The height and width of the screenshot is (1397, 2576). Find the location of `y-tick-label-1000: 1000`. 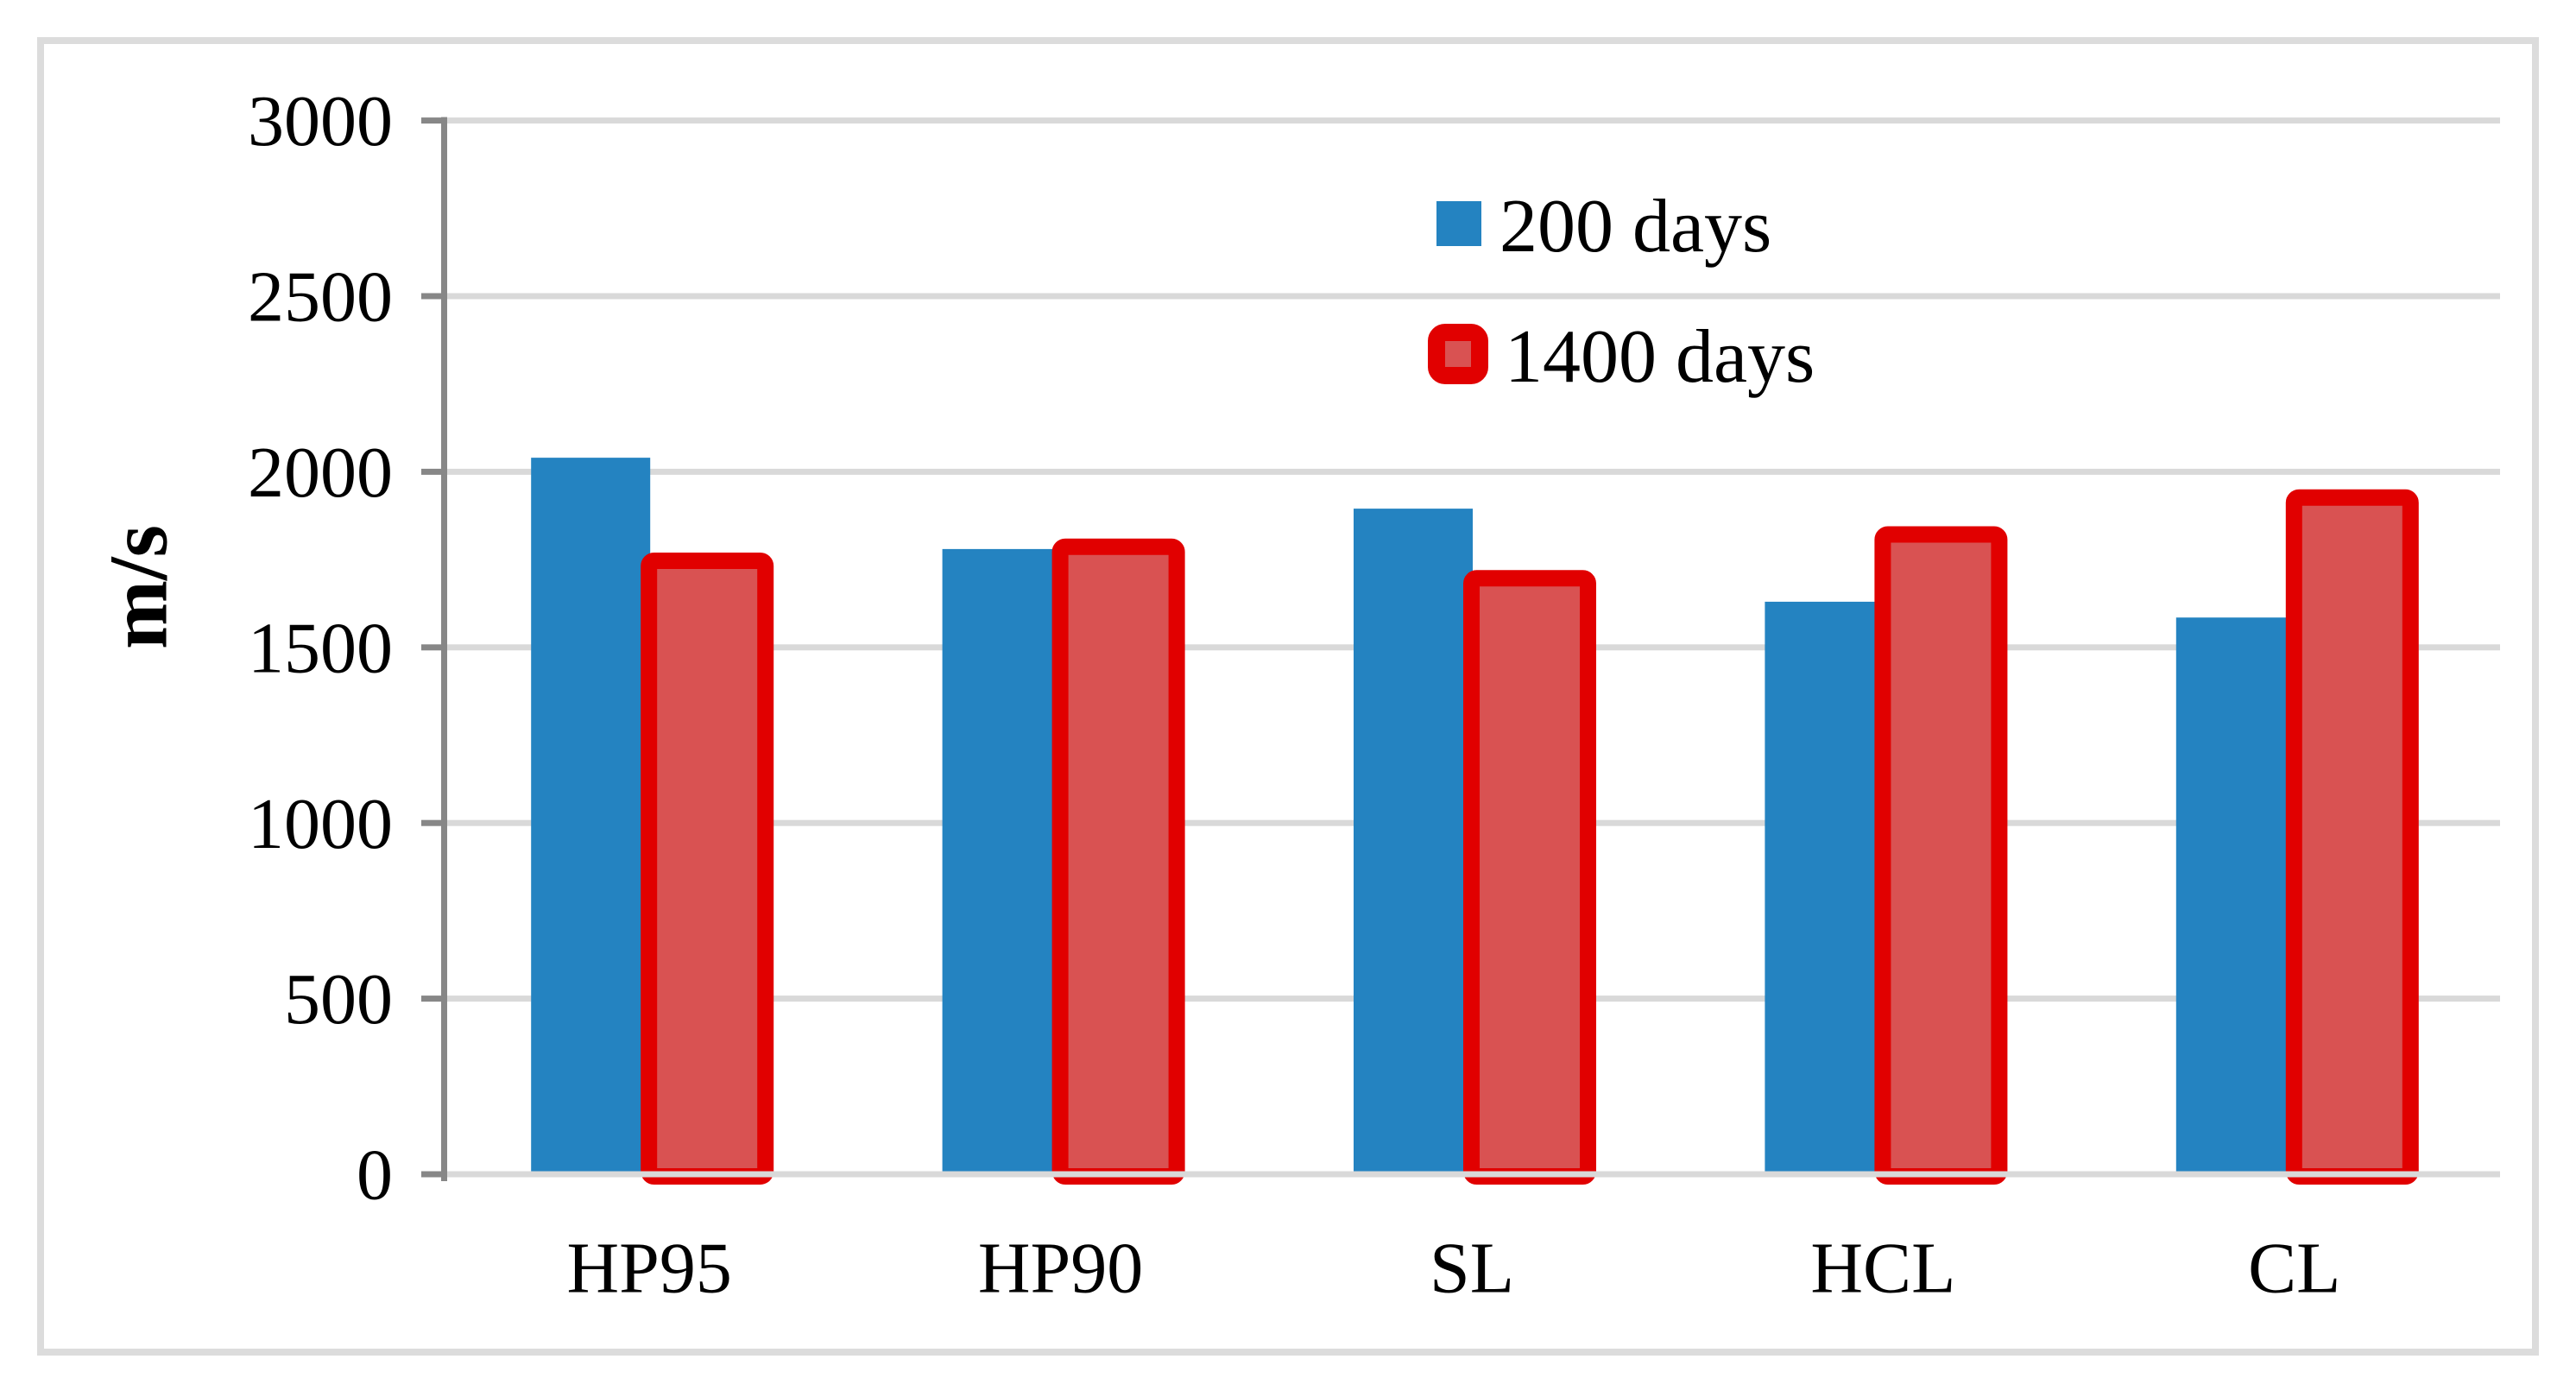

y-tick-label-1000: 1000 is located at coordinates (320, 824).